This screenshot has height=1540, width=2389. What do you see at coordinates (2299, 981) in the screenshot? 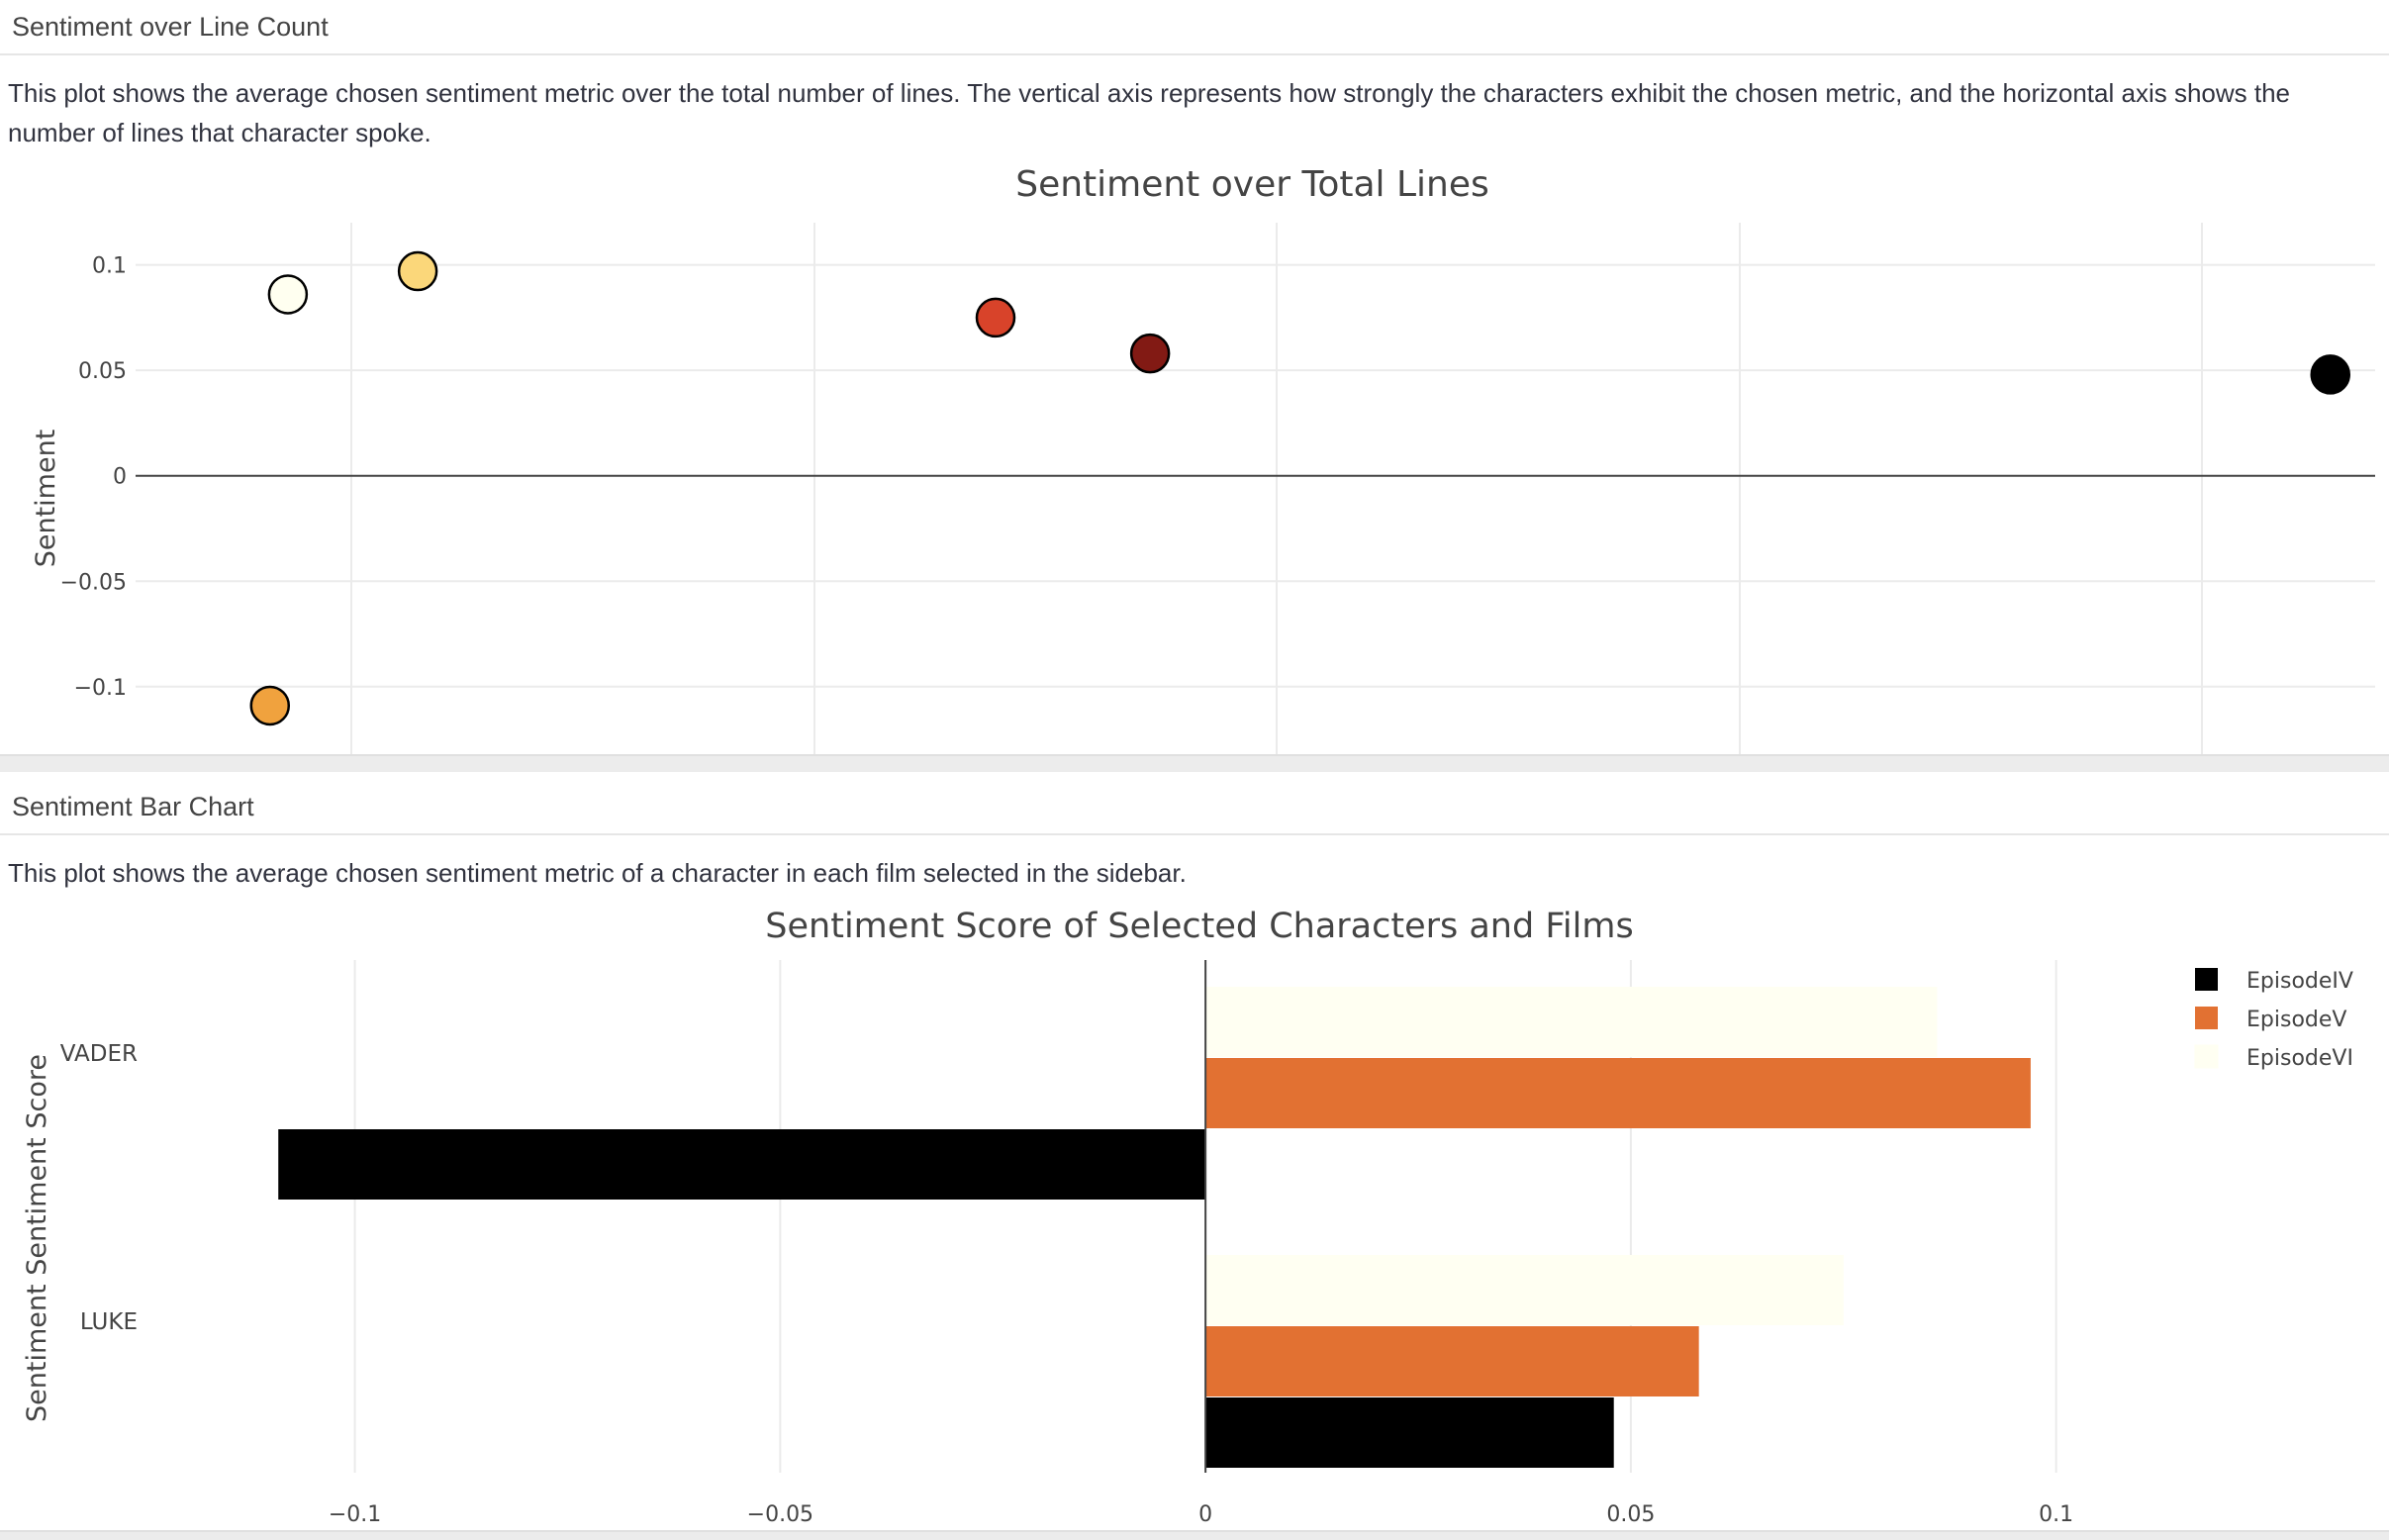
I see `legend-label-episodeiv: EpisodeIV` at bounding box center [2299, 981].